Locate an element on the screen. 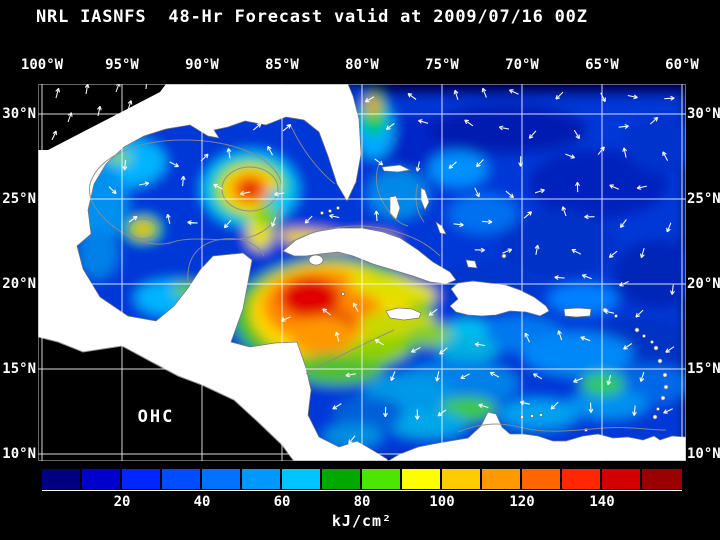  lat-tick-label-left: 30°N is located at coordinates (19, 114).